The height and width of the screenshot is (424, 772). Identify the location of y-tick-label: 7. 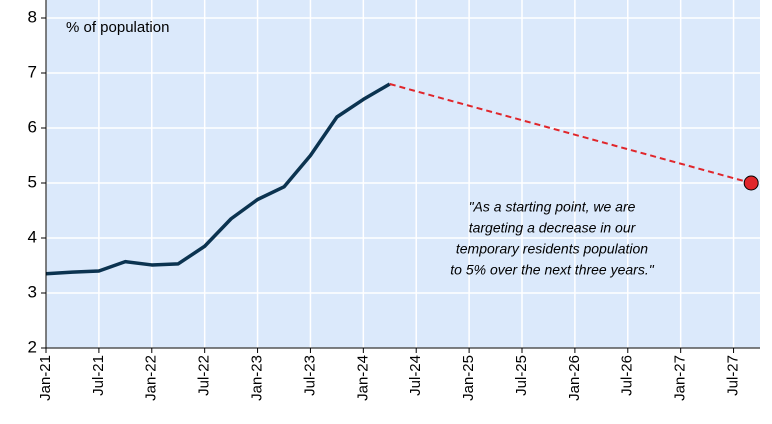
(32, 71).